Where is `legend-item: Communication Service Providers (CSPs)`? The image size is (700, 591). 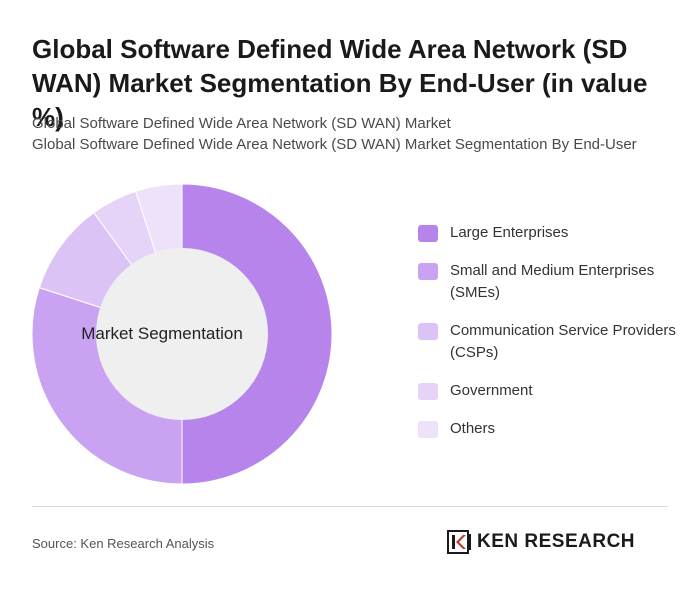
legend-item: Communication Service Providers (CSPs) is located at coordinates (553, 342).